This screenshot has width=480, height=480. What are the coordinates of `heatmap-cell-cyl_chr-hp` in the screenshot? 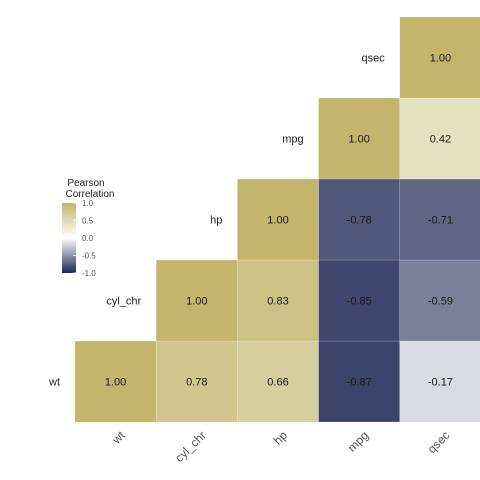 It's located at (278, 300).